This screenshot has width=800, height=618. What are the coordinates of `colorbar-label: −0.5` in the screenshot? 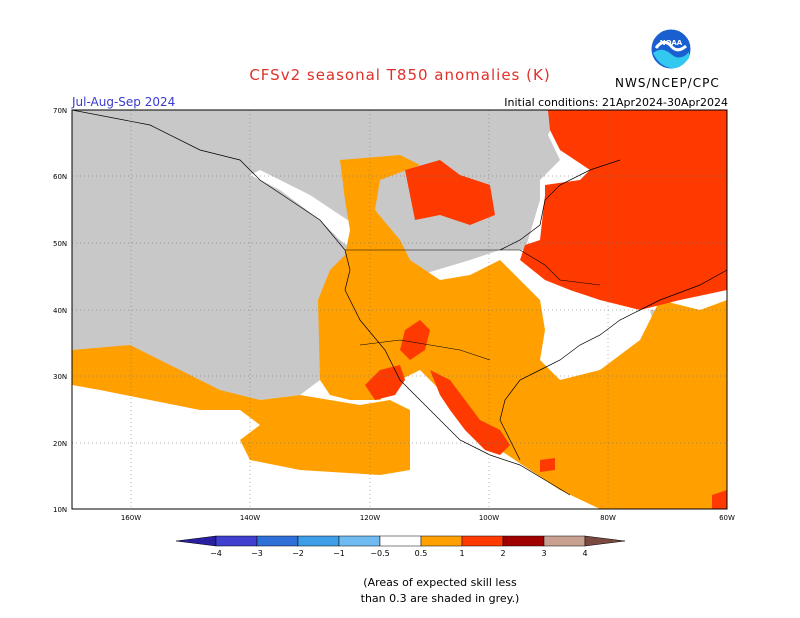 It's located at (379, 553).